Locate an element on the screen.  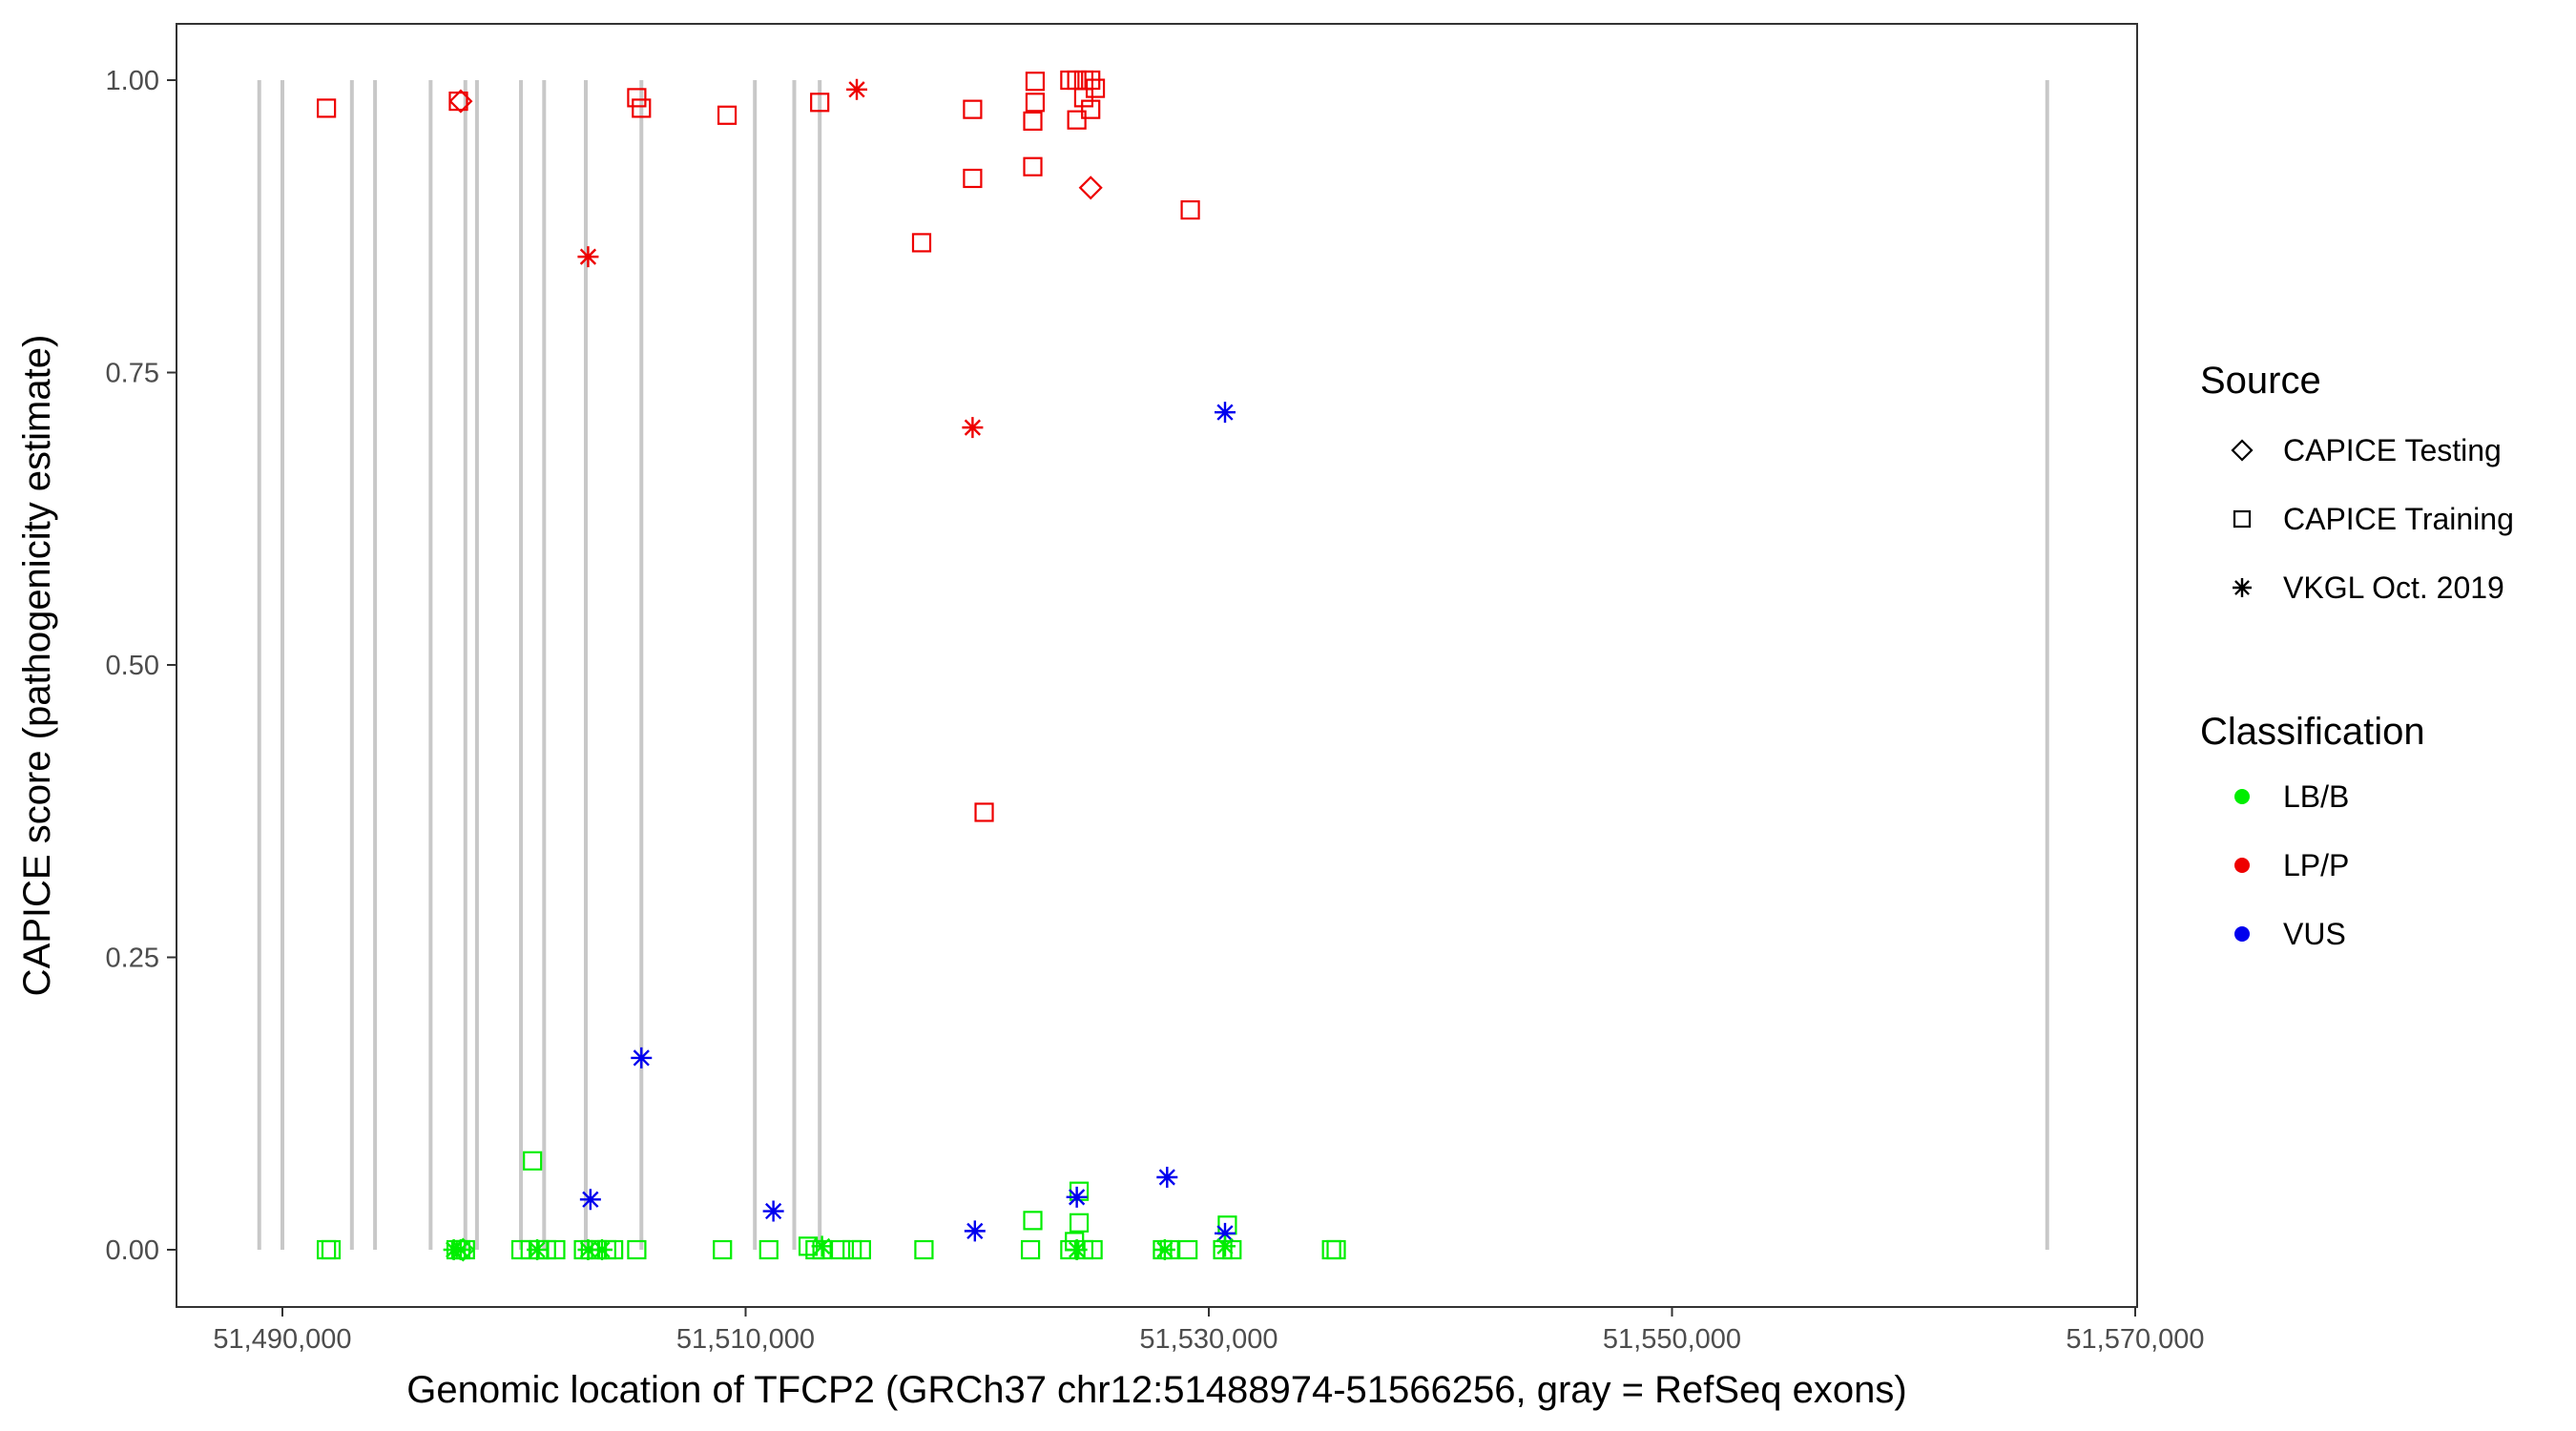
x-tick-label: 51,550,000 is located at coordinates (1672, 1340).